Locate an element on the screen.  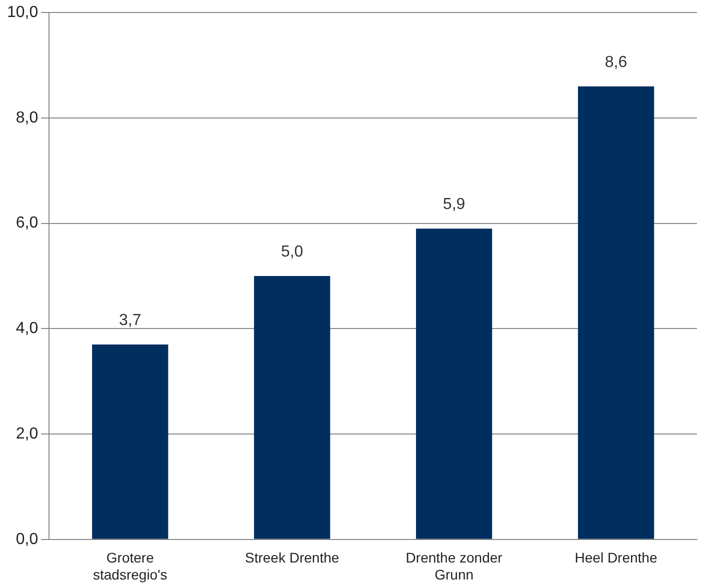
y-tick-label: 6,0 is located at coordinates (27, 223).